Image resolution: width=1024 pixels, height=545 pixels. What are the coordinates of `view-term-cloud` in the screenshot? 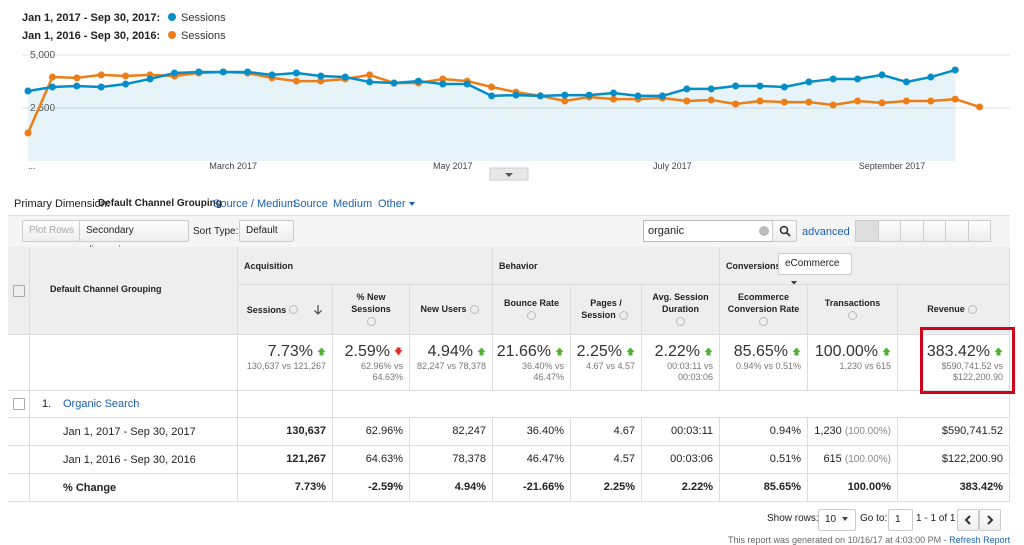 It's located at (957, 231).